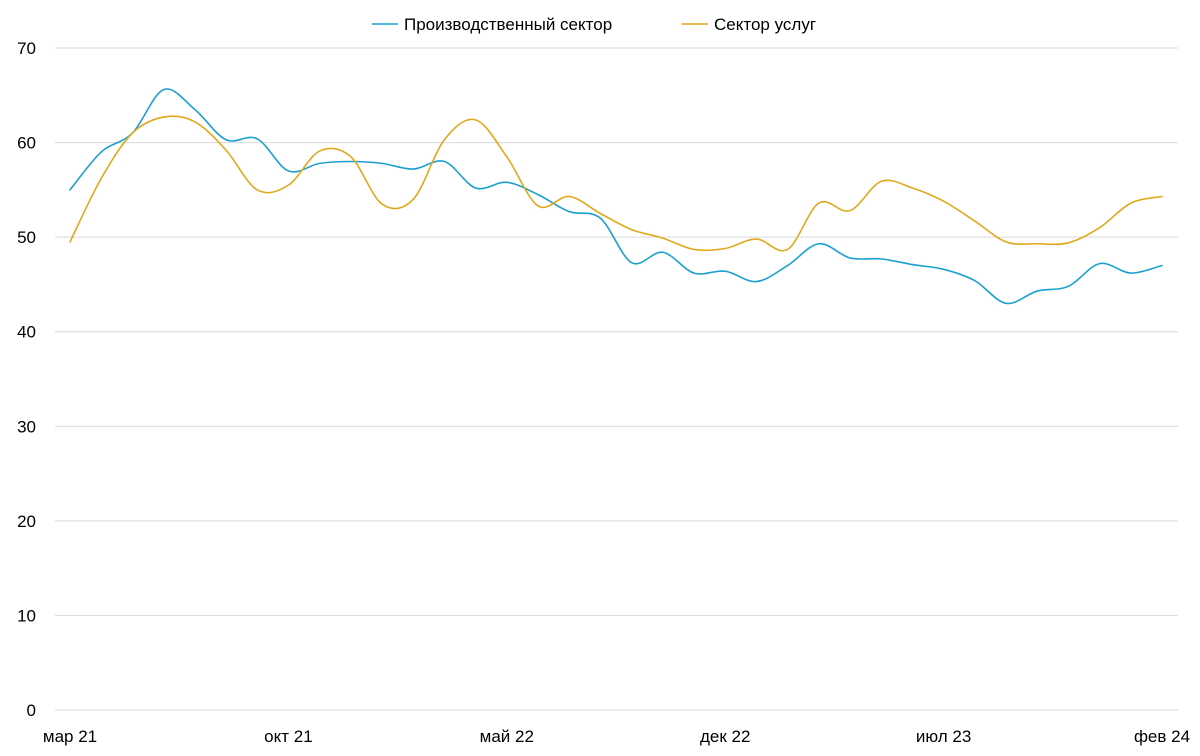 The image size is (1200, 756). What do you see at coordinates (26, 521) in the screenshot?
I see `y-tick-label: 20` at bounding box center [26, 521].